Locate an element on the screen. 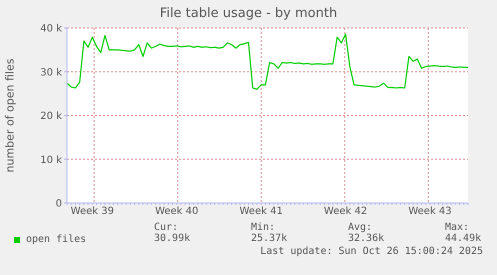 The image size is (497, 275). text: 30.99k is located at coordinates (172, 238).